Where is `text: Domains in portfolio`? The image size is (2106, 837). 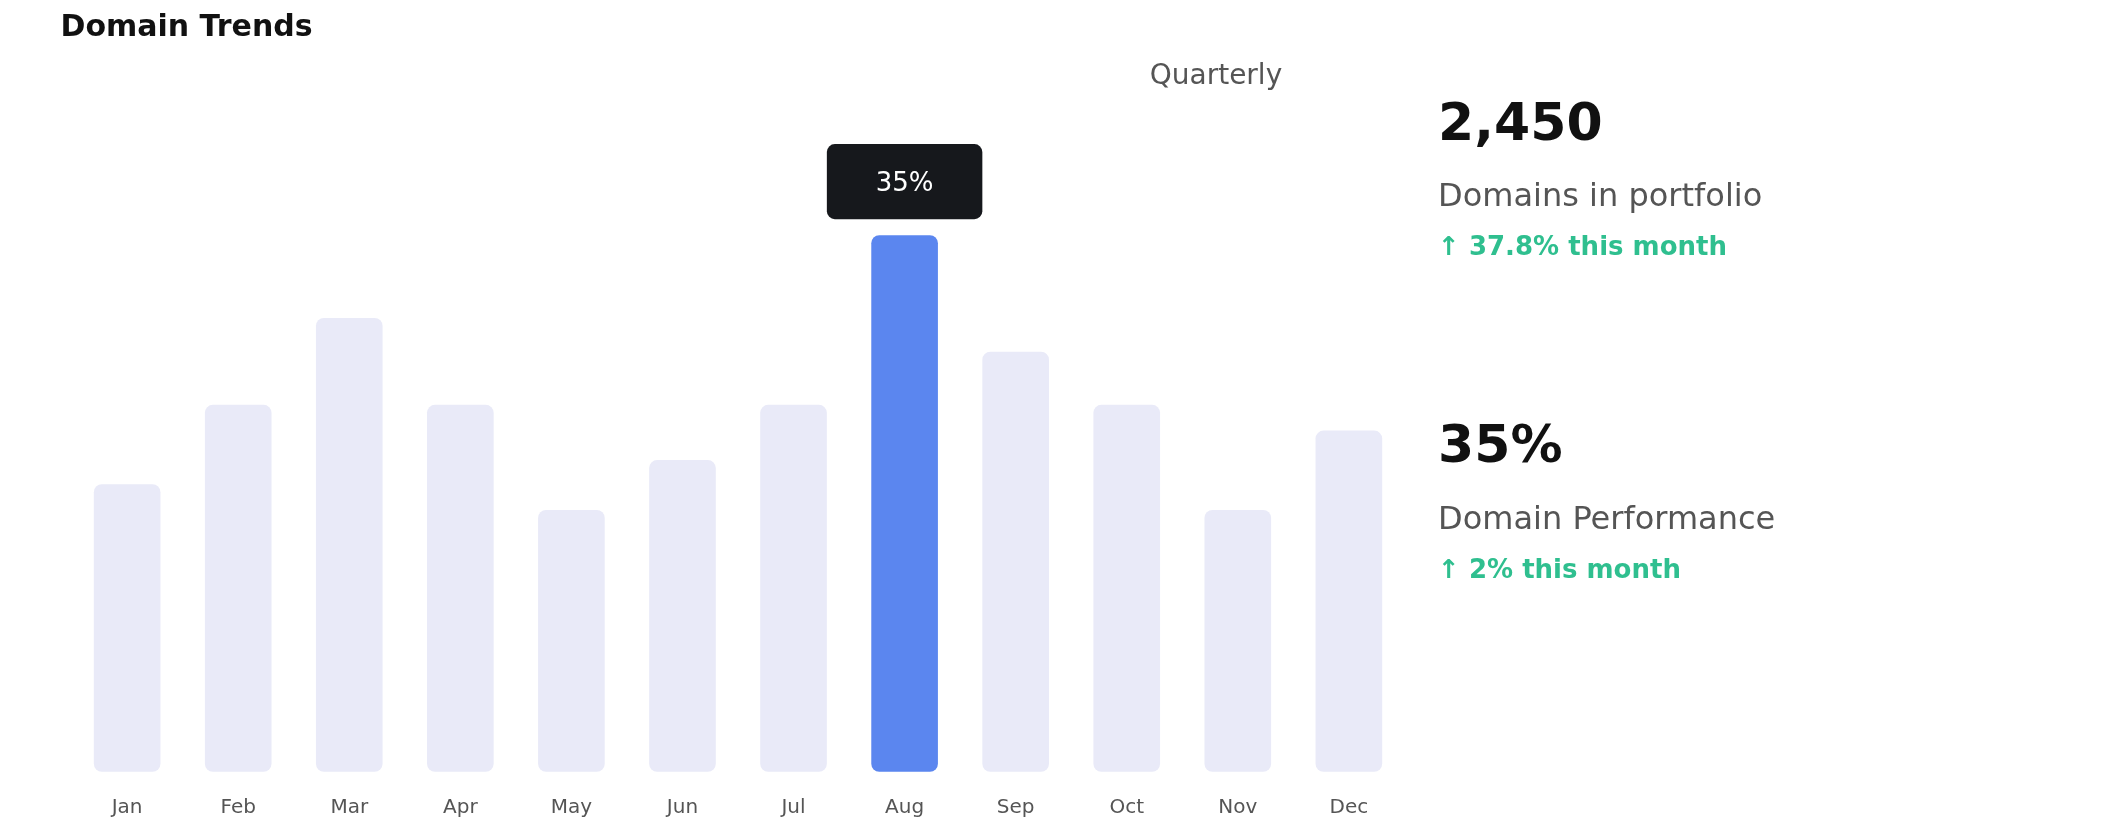 text: Domains in portfolio is located at coordinates (1600, 194).